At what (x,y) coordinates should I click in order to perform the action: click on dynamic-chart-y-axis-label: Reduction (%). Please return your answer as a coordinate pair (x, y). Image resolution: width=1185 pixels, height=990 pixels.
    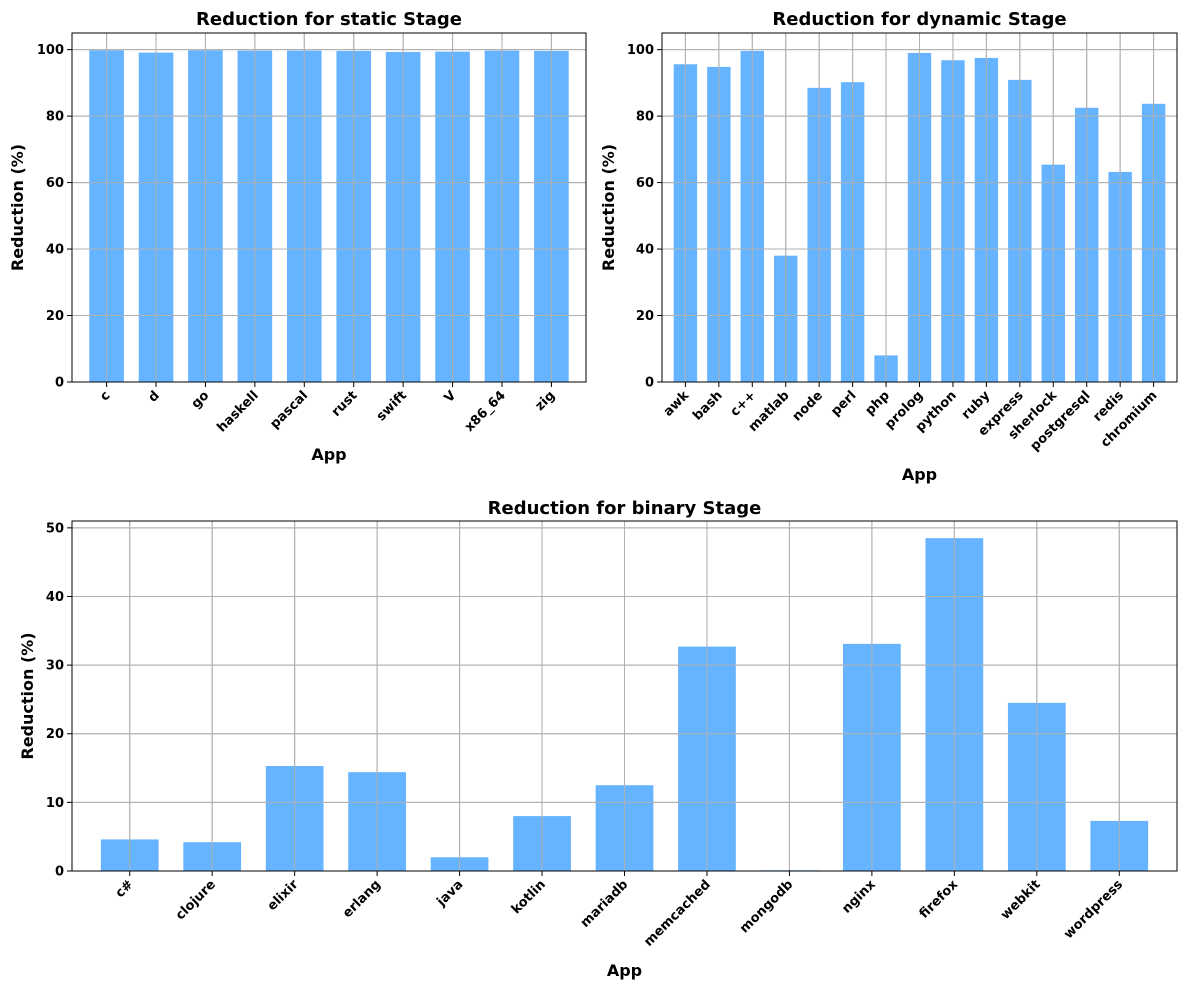
    Looking at the image, I should click on (608, 207).